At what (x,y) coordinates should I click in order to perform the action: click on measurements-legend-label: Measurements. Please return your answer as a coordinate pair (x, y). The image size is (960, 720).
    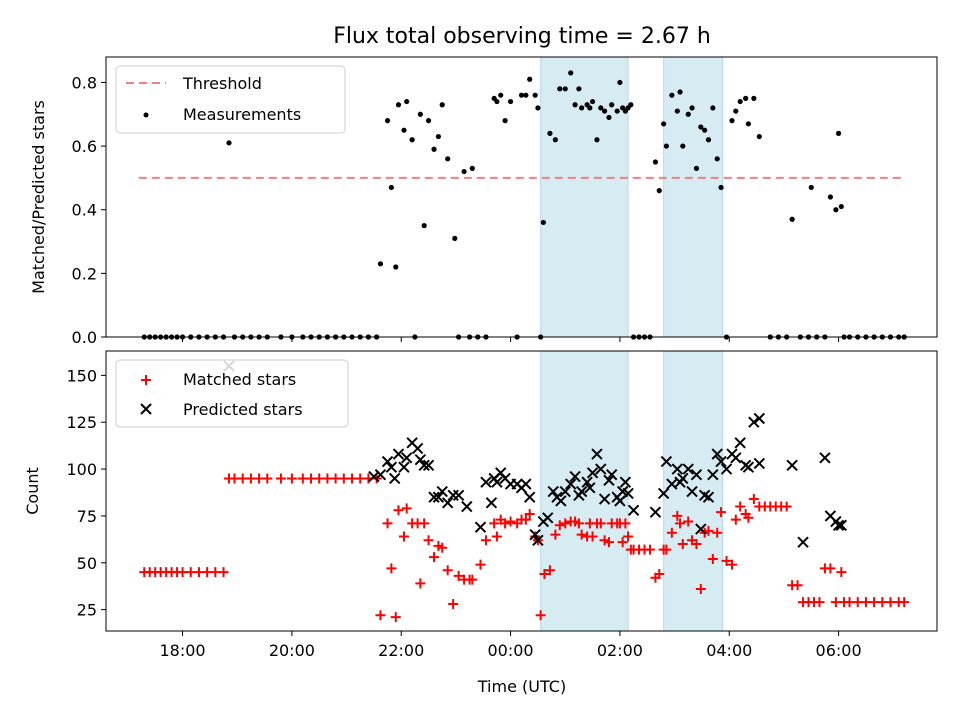
    Looking at the image, I should click on (242, 114).